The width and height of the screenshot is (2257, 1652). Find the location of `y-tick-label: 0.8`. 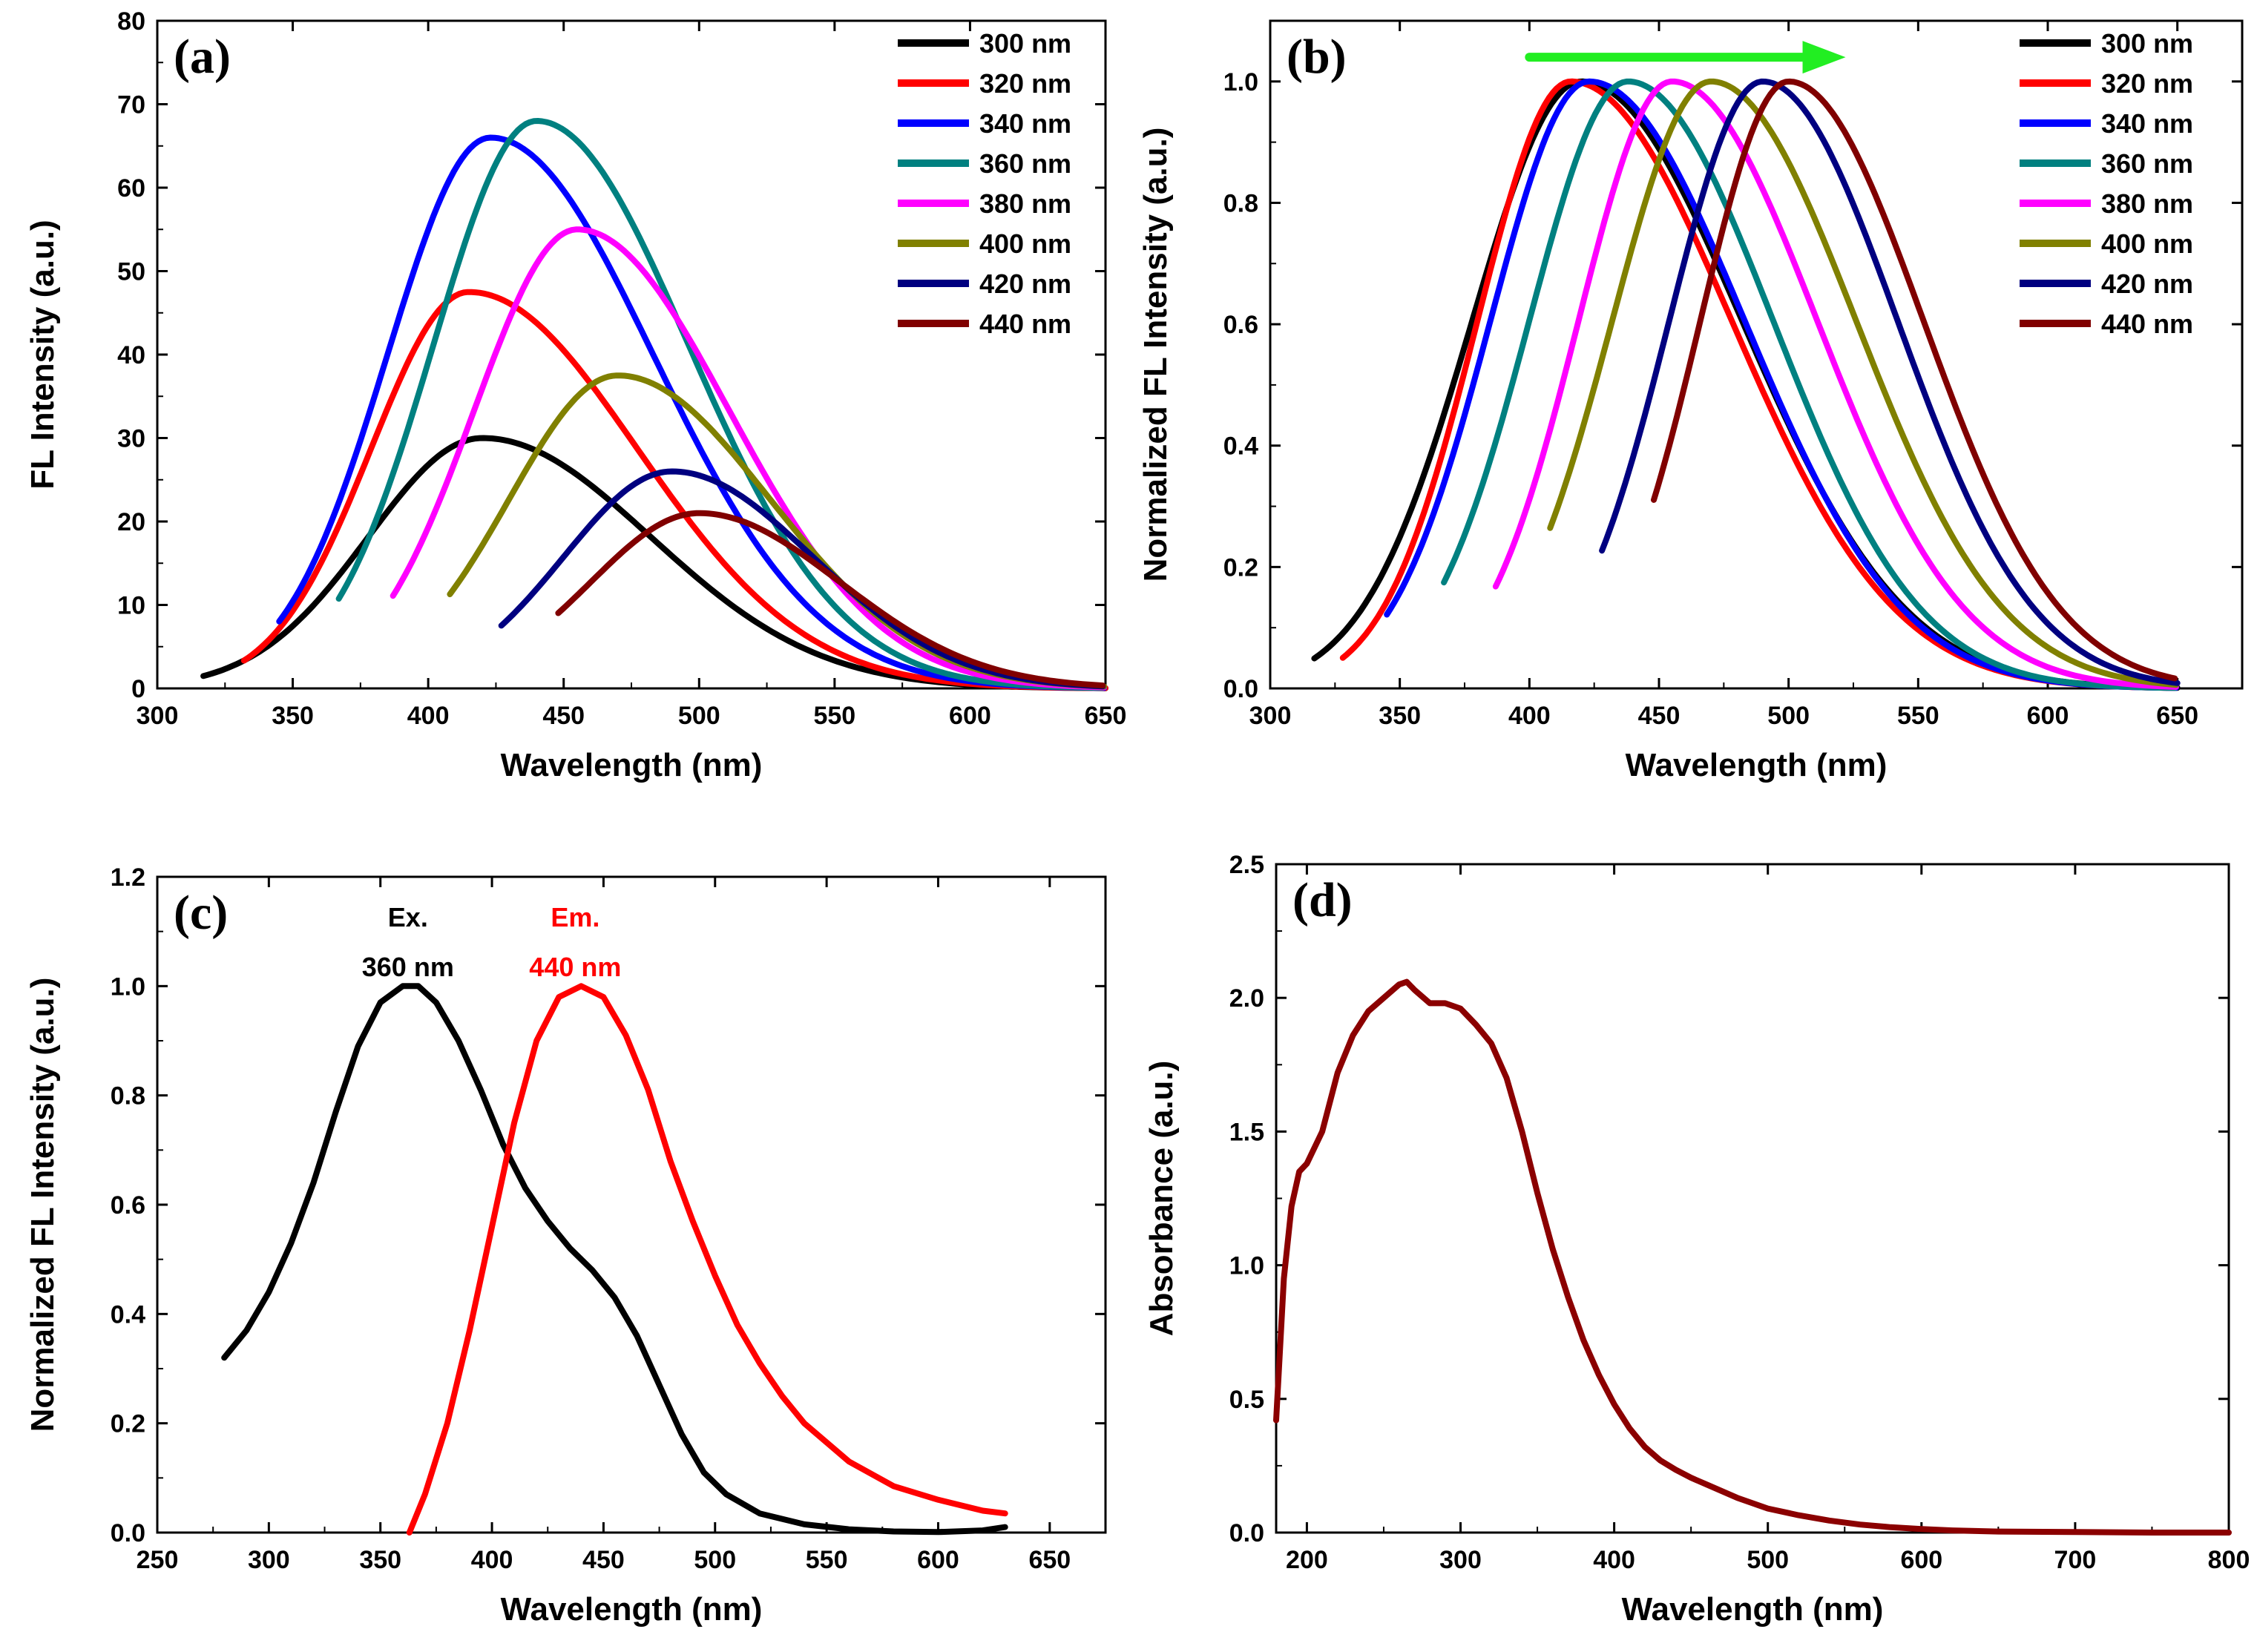

y-tick-label: 0.8 is located at coordinates (128, 1096).